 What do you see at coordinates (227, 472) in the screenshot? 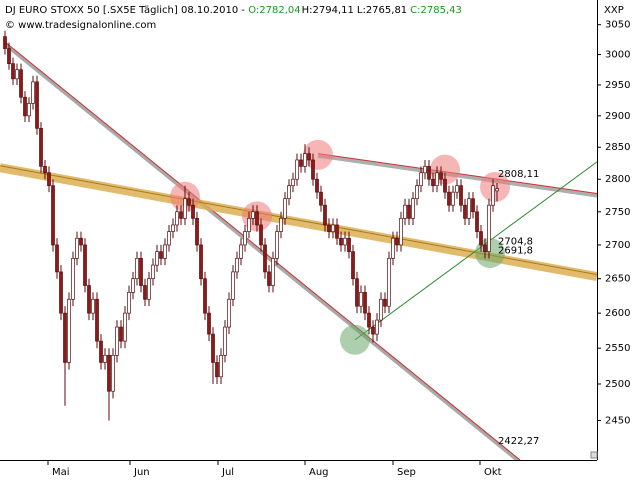
I see `x-tick-label: Jul` at bounding box center [227, 472].